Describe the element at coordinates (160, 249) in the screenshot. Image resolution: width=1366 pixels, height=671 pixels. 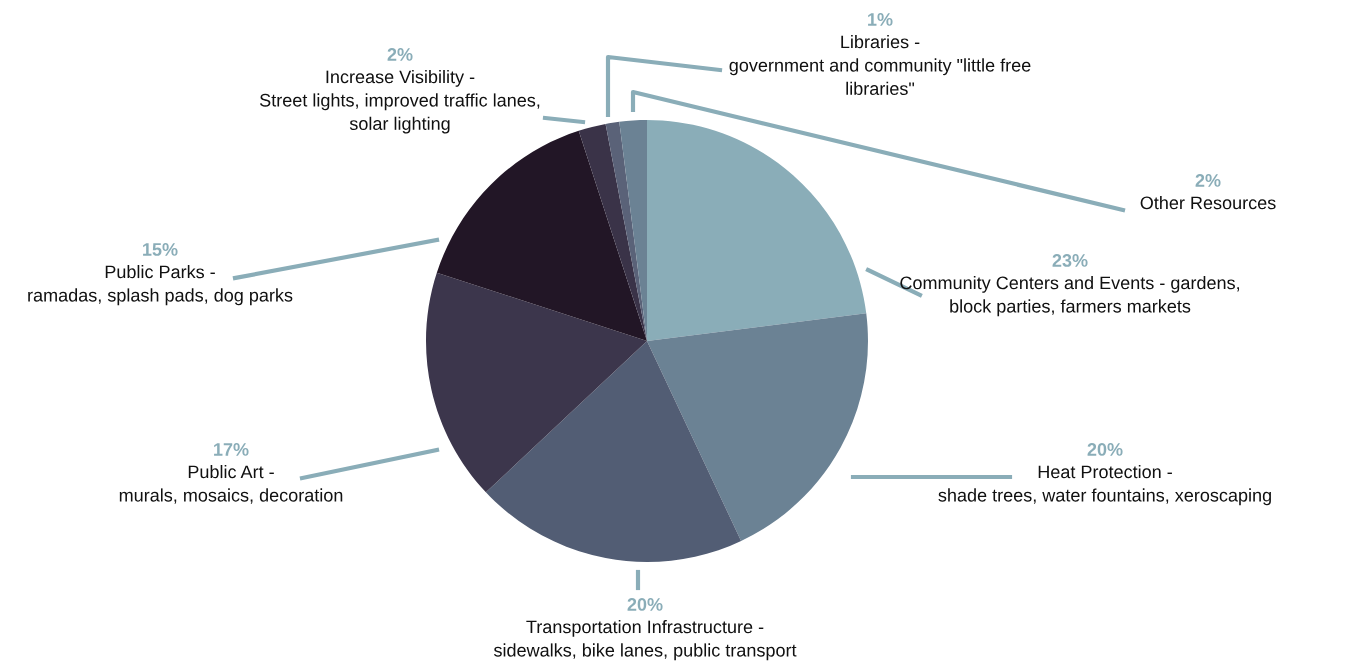
I see `data-label: 15%` at that location.